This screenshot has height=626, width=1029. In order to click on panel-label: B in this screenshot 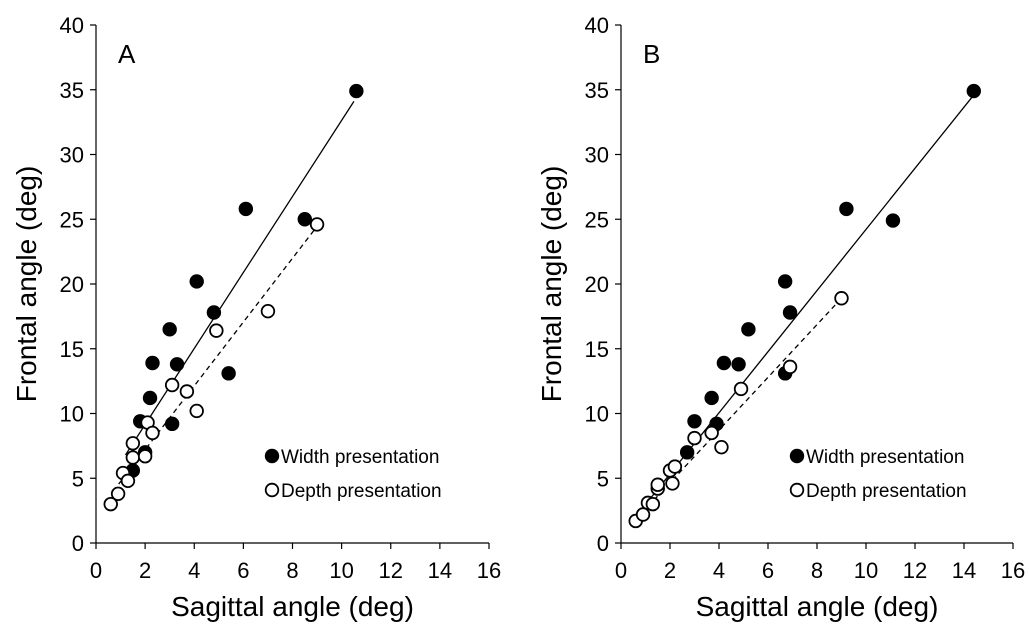, I will do `click(651, 54)`.